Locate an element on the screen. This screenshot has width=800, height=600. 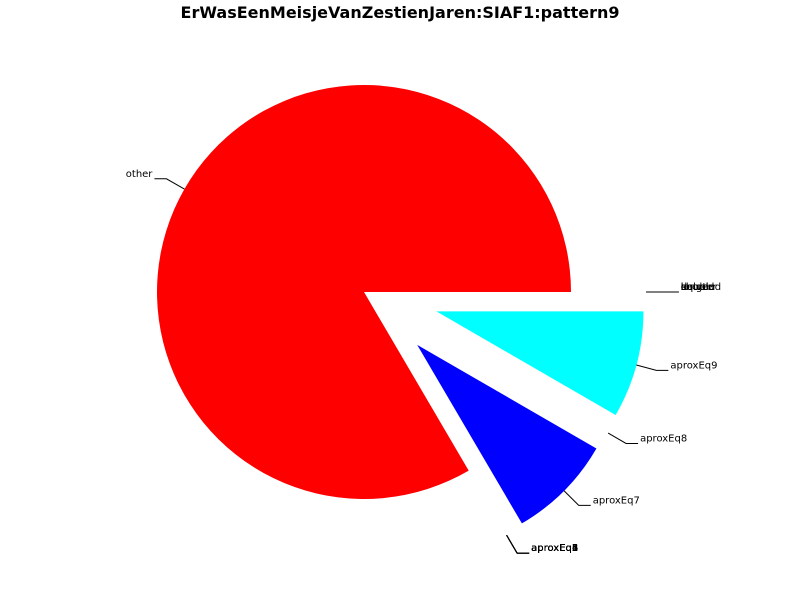
leader-line-aproxeq3 is located at coordinates (518, 544).